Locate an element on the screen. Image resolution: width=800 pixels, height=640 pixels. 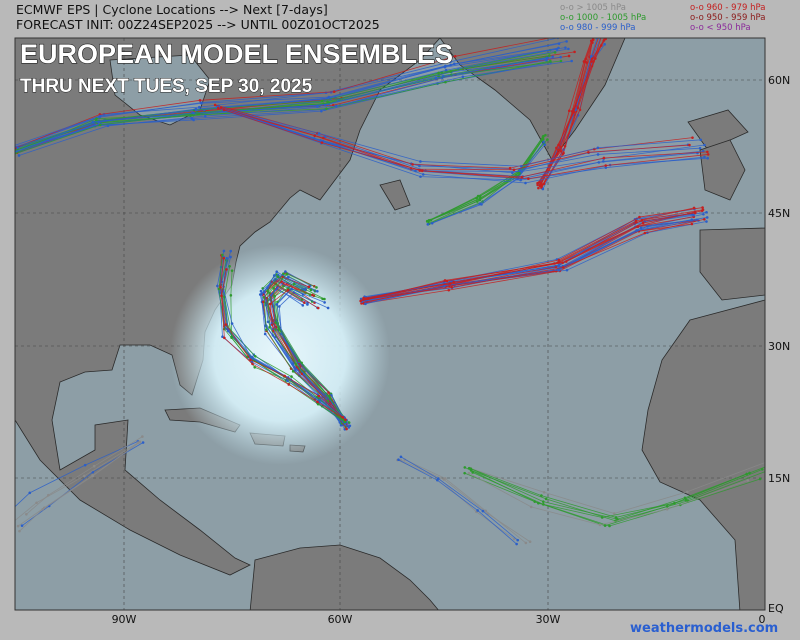
lat-label: 30N is located at coordinates (779, 346).